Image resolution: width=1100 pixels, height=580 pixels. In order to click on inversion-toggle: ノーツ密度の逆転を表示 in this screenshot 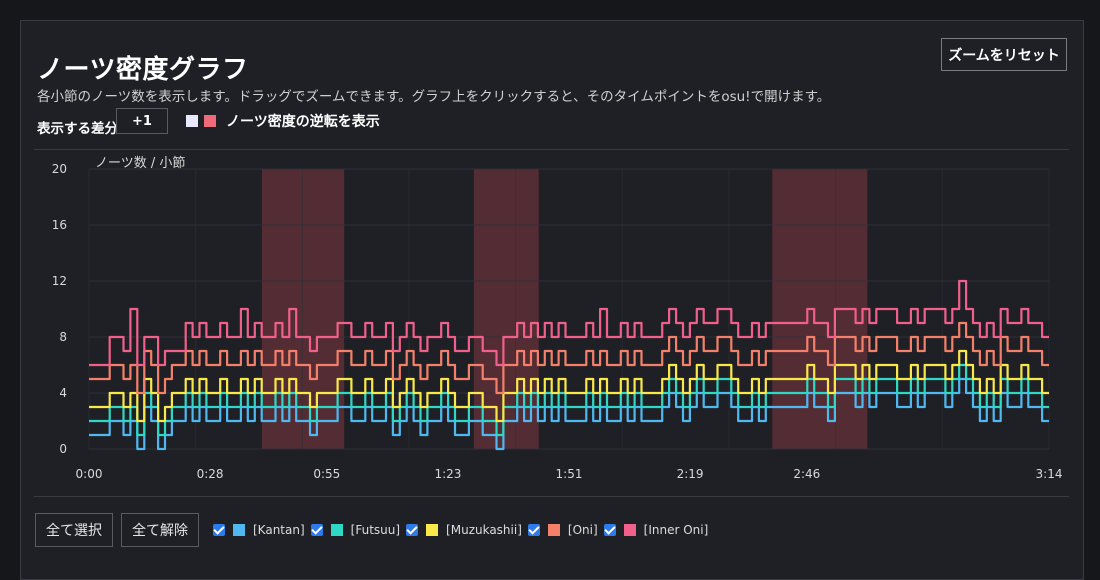, I will do `click(283, 121)`.